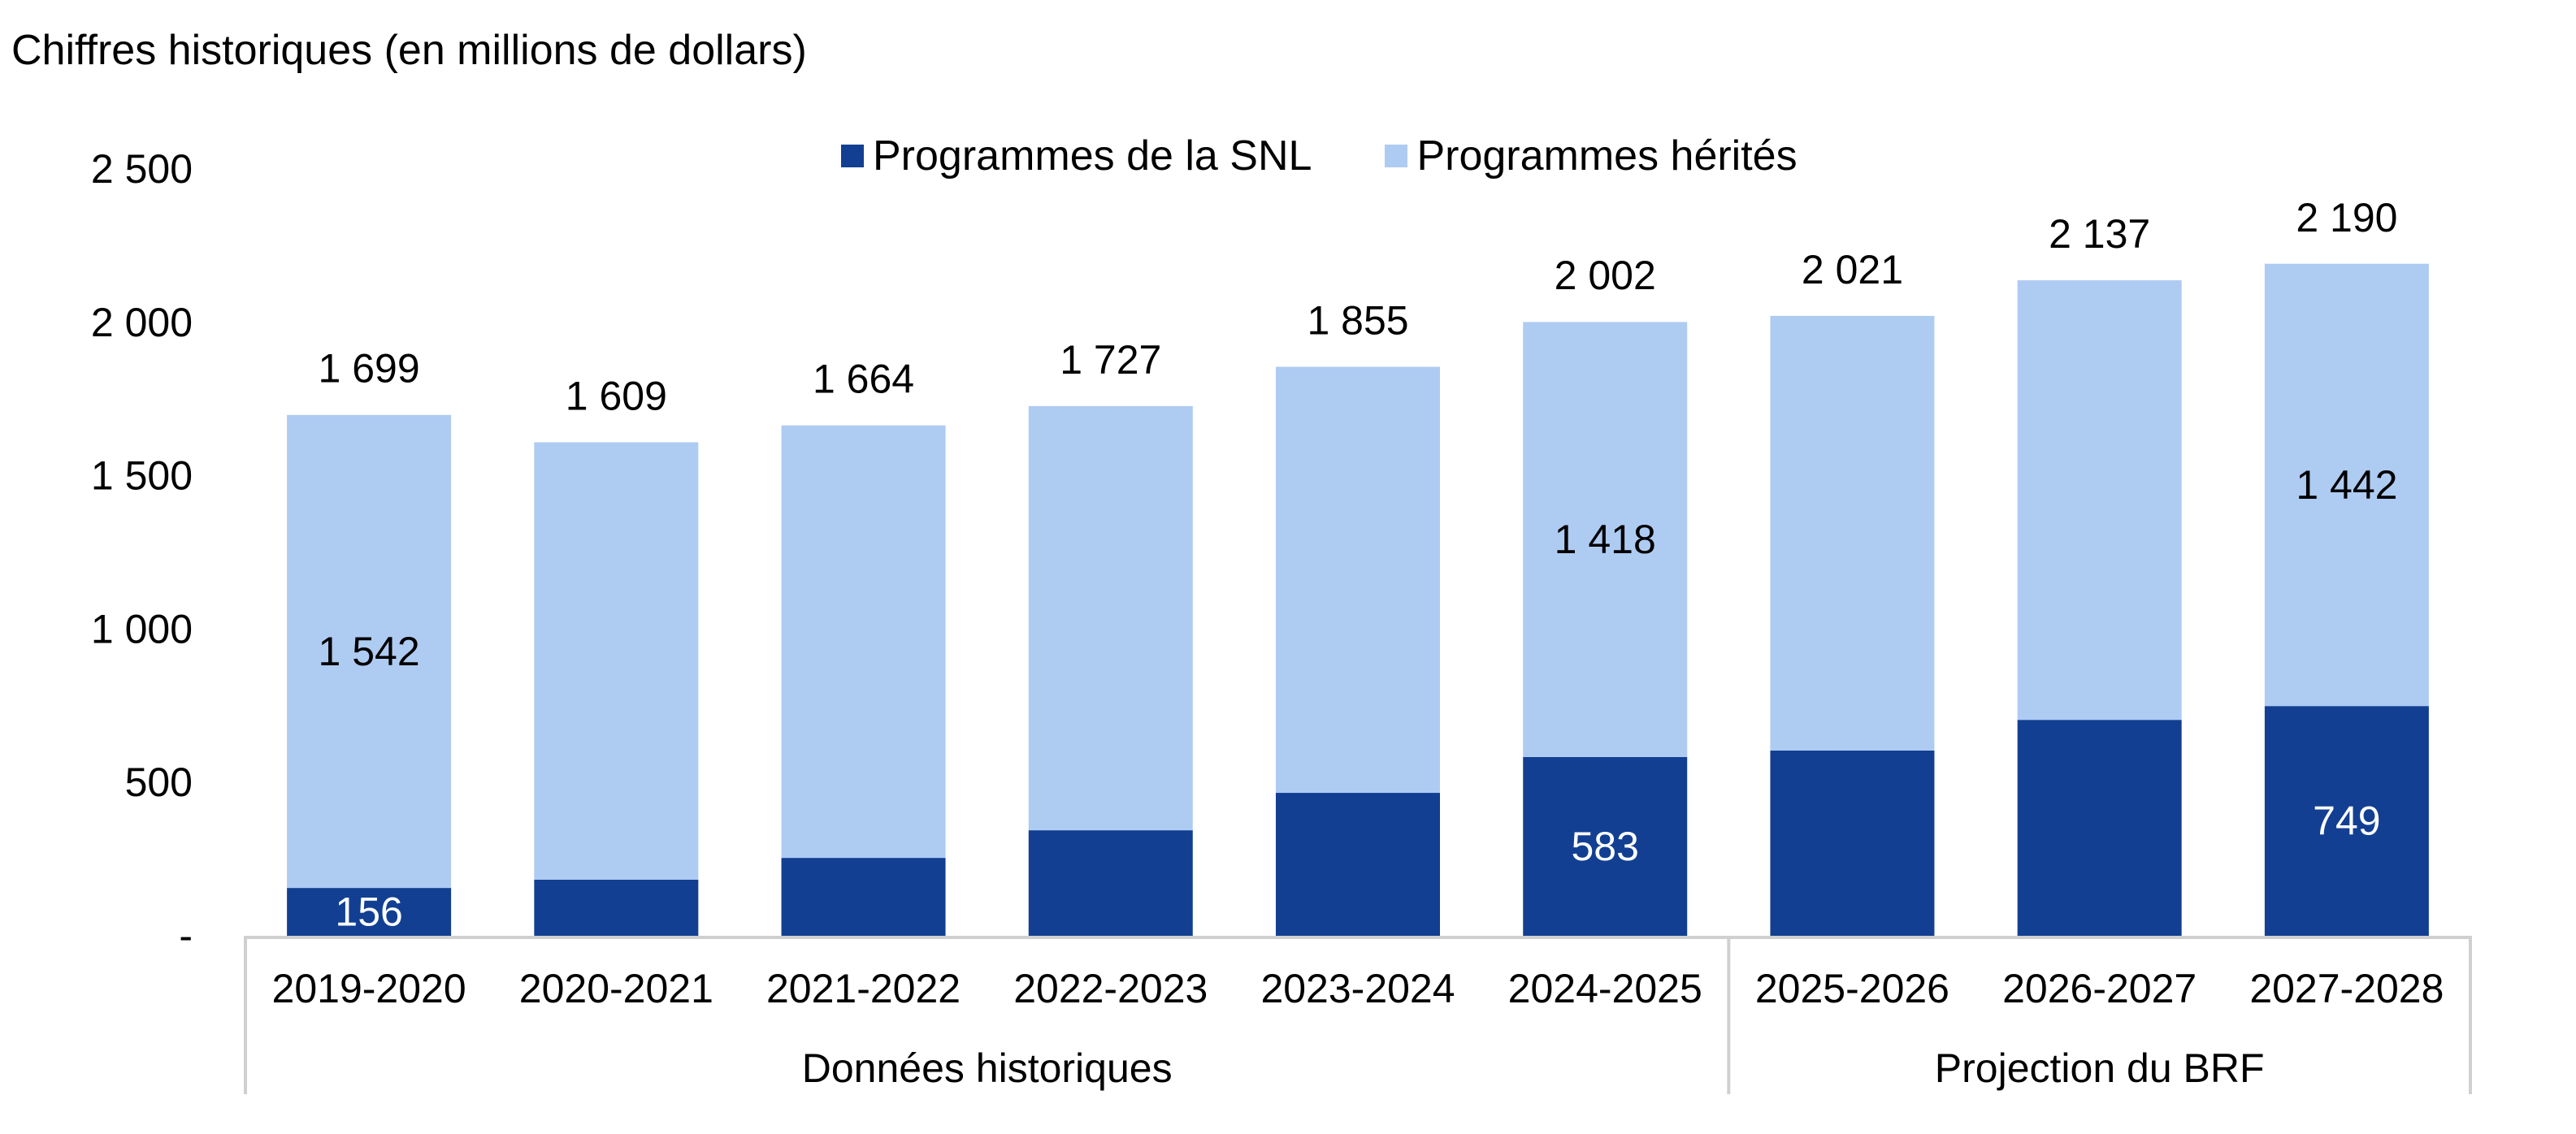 This screenshot has width=2576, height=1134. I want to click on segment-value-label: 749, so click(2346, 821).